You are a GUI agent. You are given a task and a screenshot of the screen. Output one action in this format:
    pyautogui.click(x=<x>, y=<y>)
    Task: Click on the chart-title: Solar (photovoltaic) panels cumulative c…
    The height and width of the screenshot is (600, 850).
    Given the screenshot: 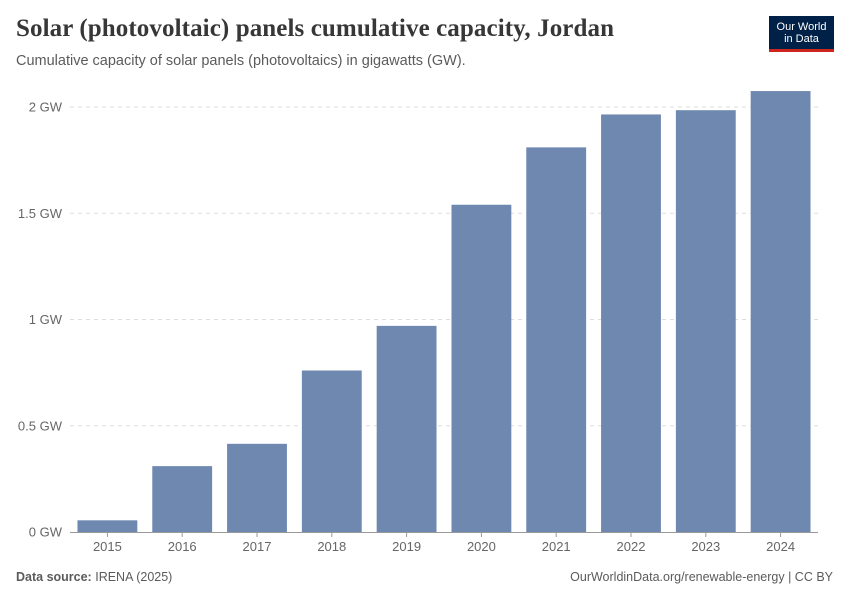 What is the action you would take?
    pyautogui.click(x=315, y=28)
    